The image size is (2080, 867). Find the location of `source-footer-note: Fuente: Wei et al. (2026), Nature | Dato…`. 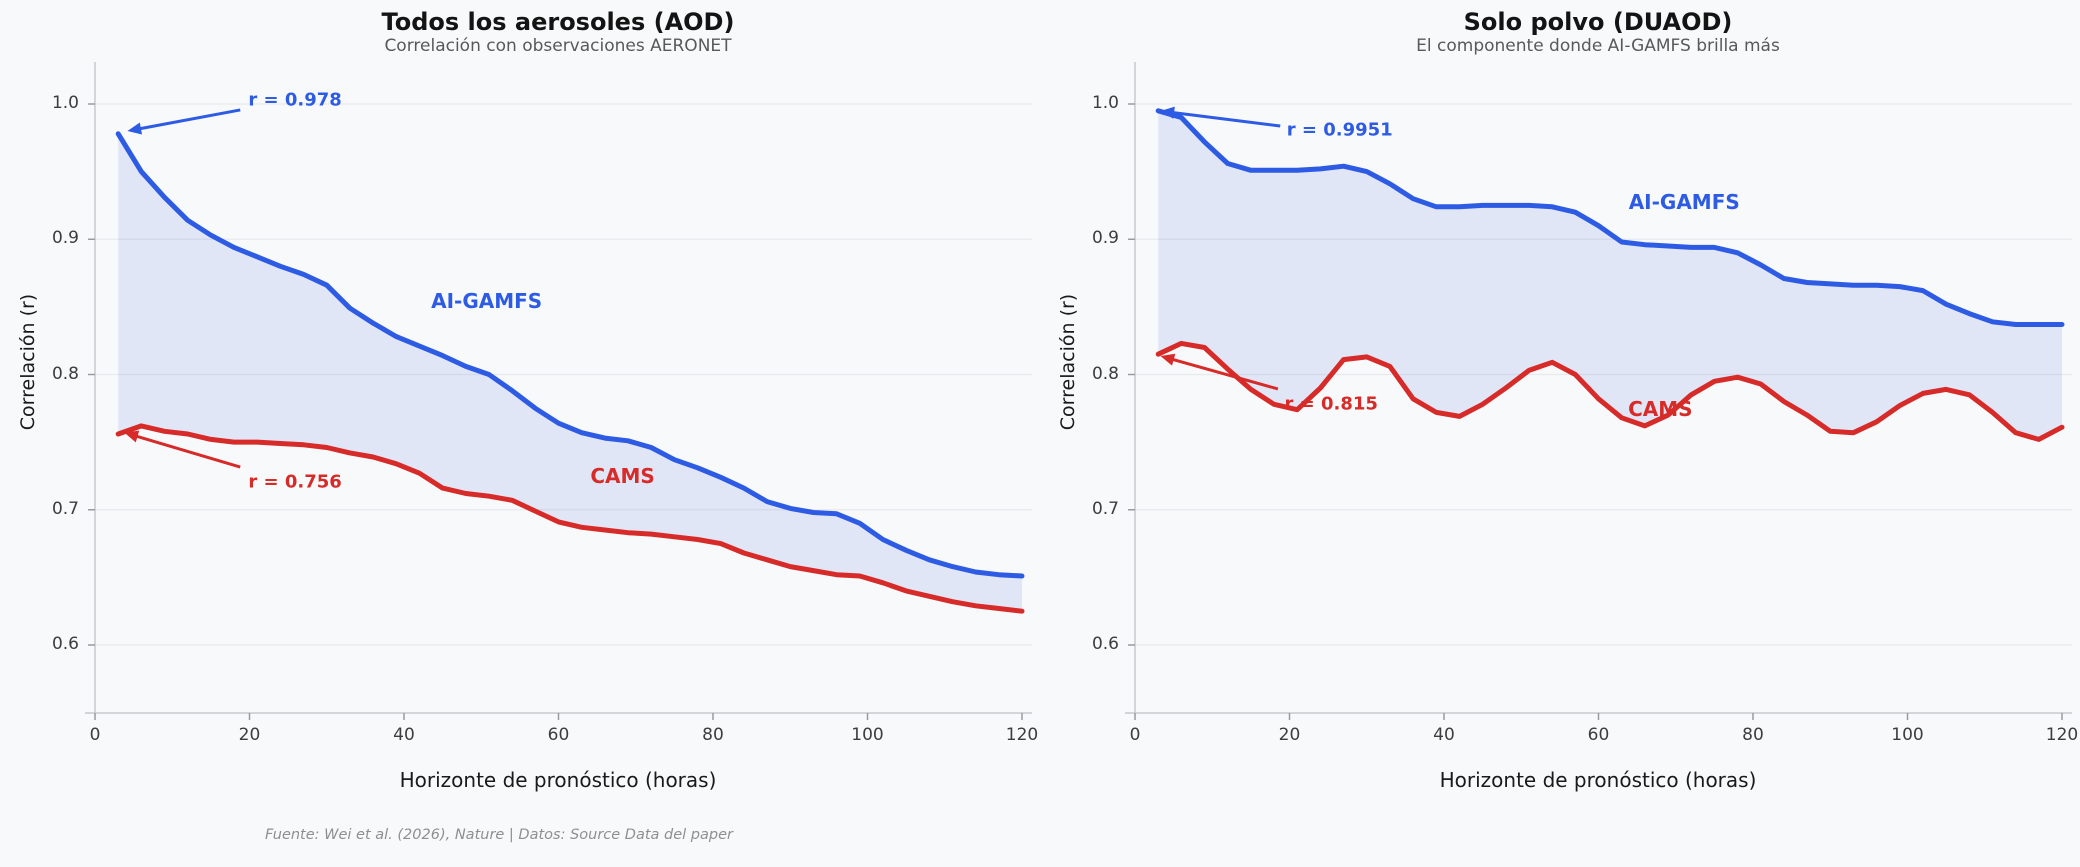

source-footer-note: Fuente: Wei et al. (2026), Nature | Dato… is located at coordinates (499, 835).